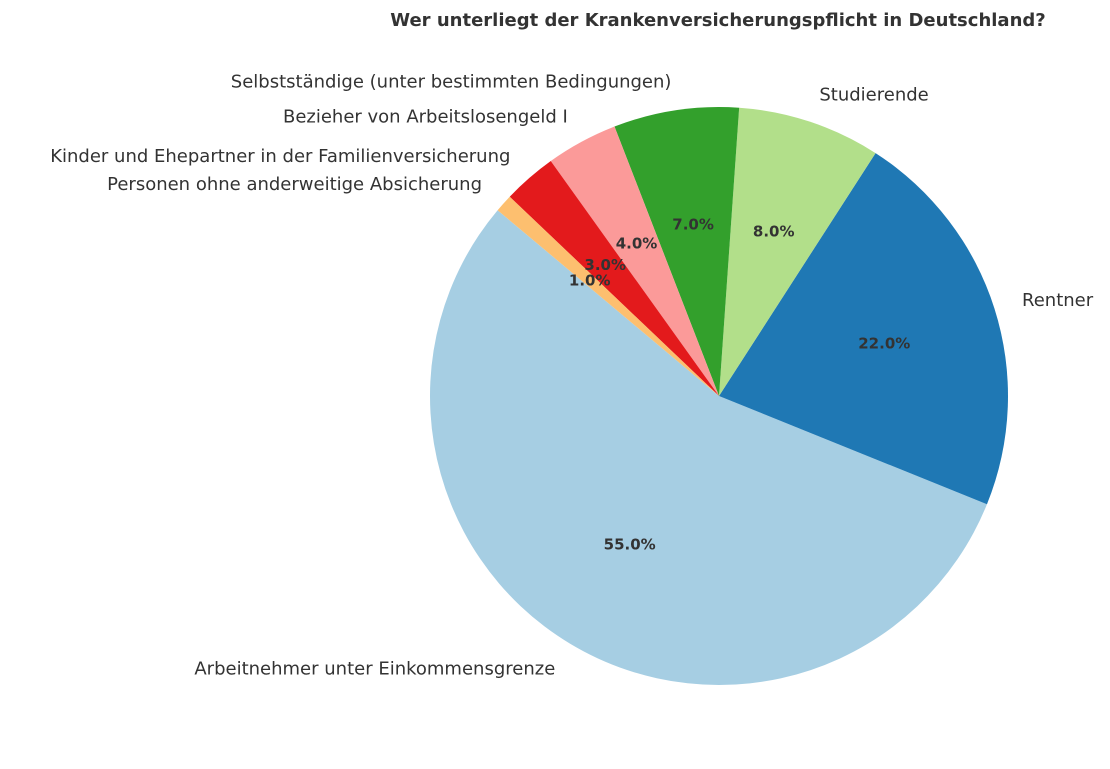 The width and height of the screenshot is (1110, 769). Describe the element at coordinates (294, 184) in the screenshot. I see `slice-label: Personen ohne anderweitige Absicherung` at that location.